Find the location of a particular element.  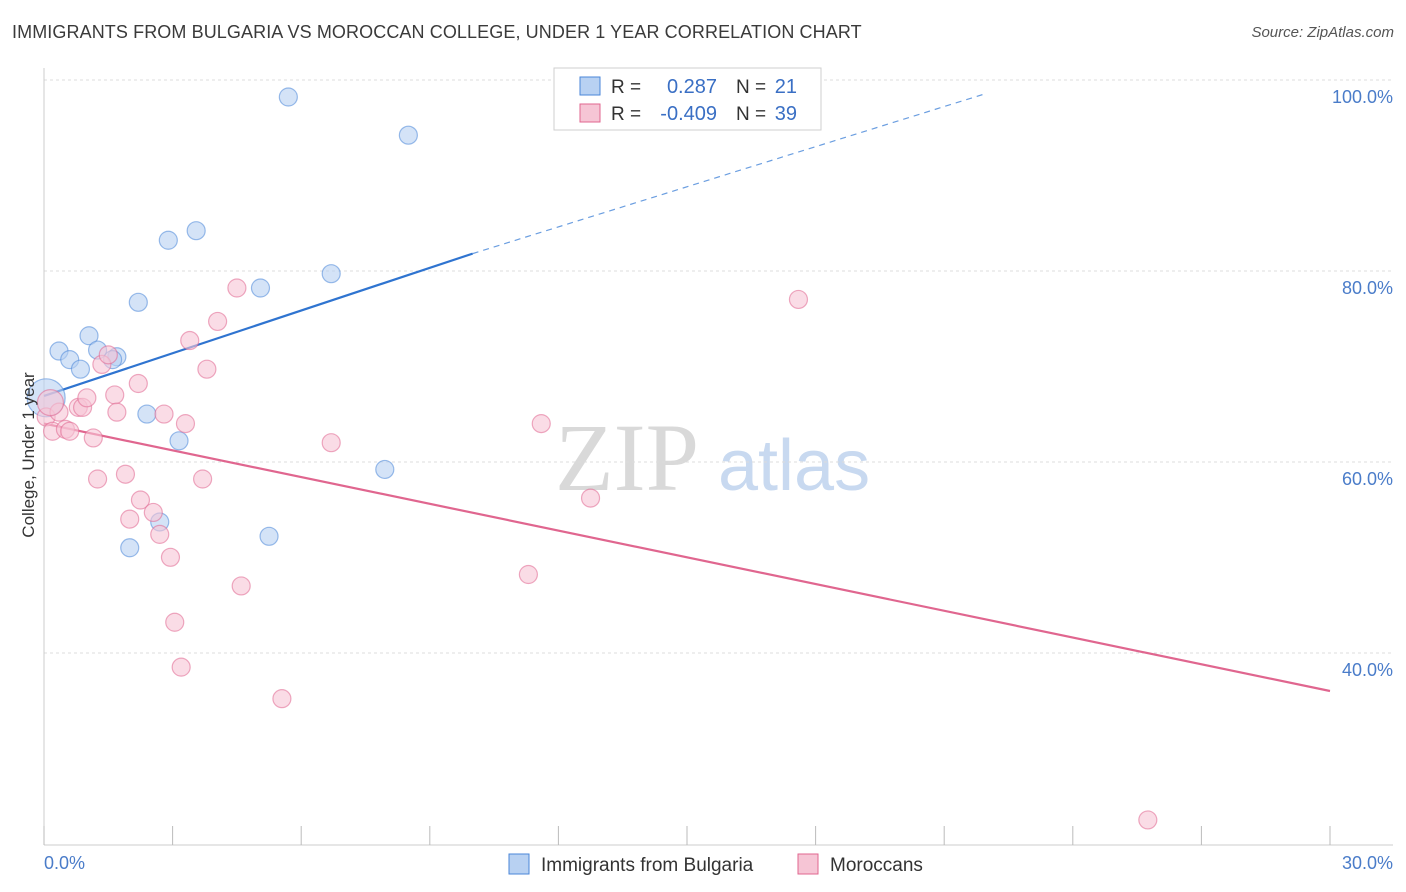

stats-n-value-blue: 21 is located at coordinates (786, 87).